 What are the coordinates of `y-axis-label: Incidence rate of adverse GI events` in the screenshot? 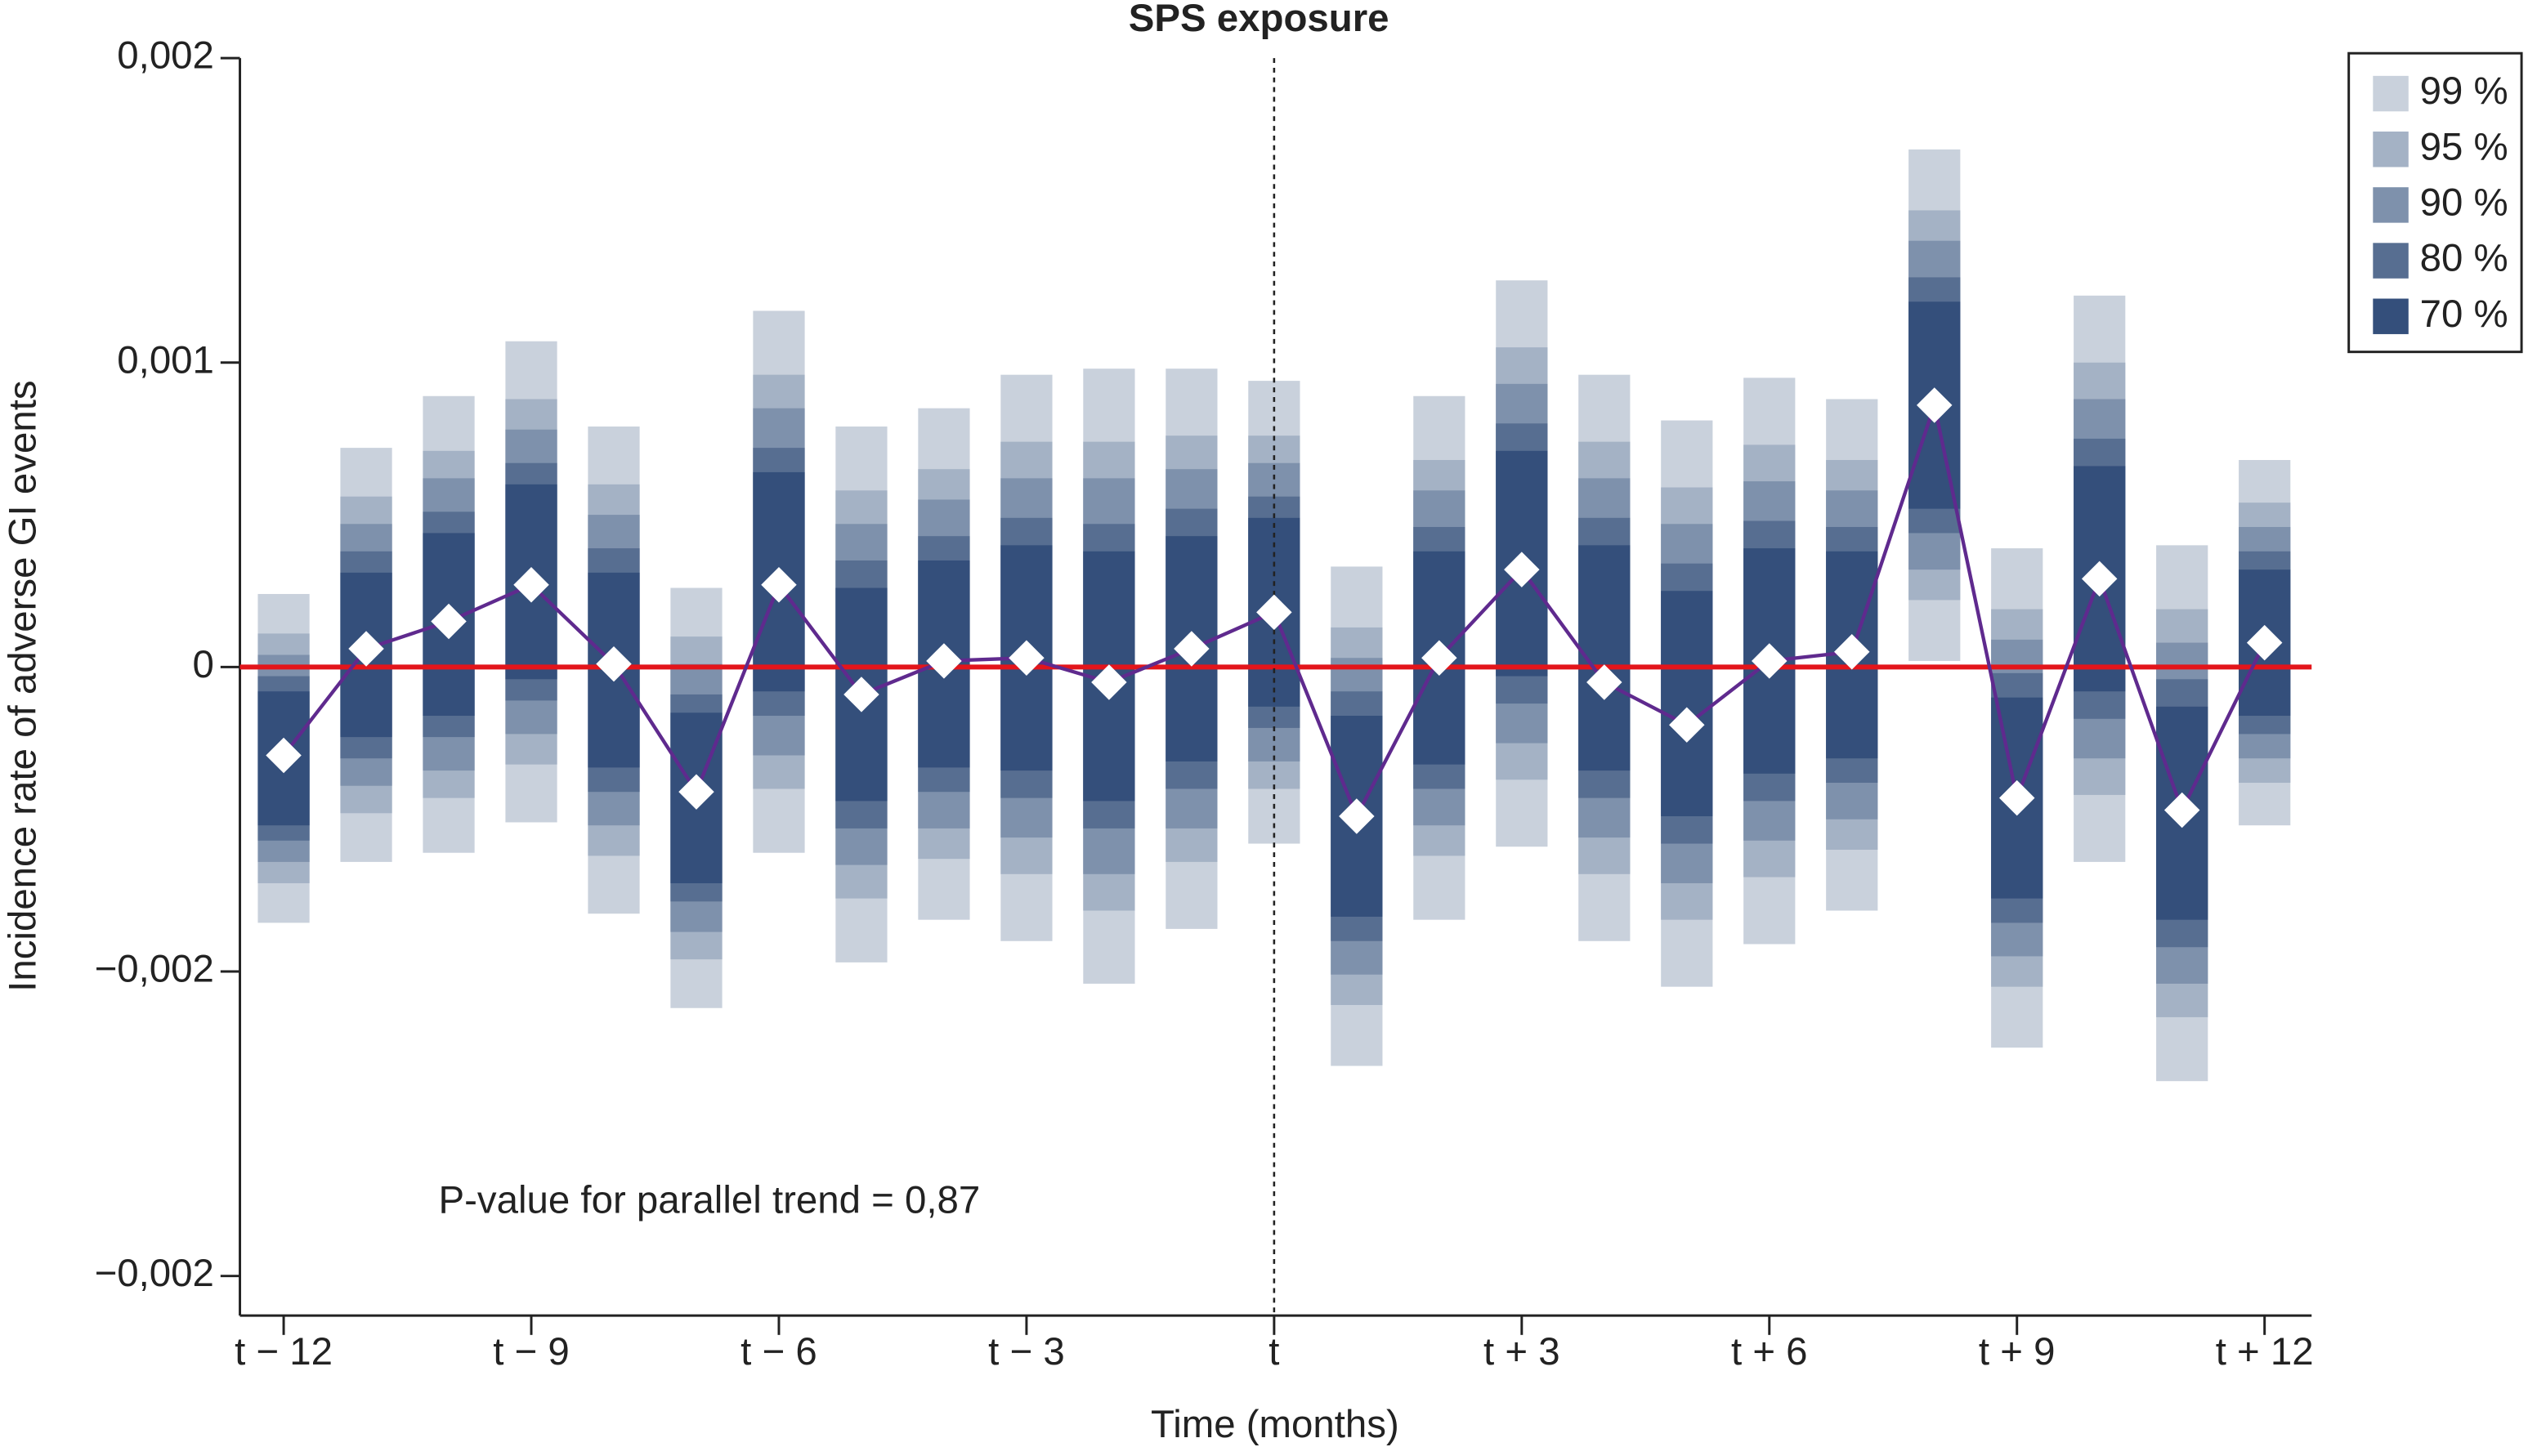 It's located at (22, 685).